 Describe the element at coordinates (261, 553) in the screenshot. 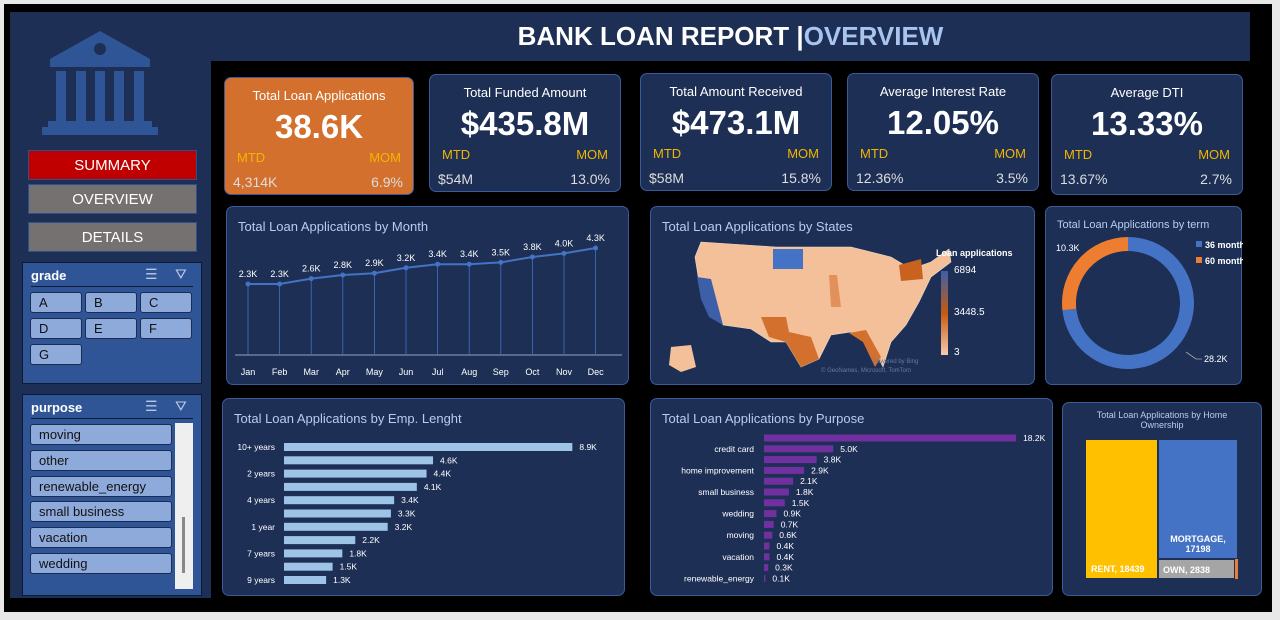

I see `y-tick-label: 7 years` at that location.